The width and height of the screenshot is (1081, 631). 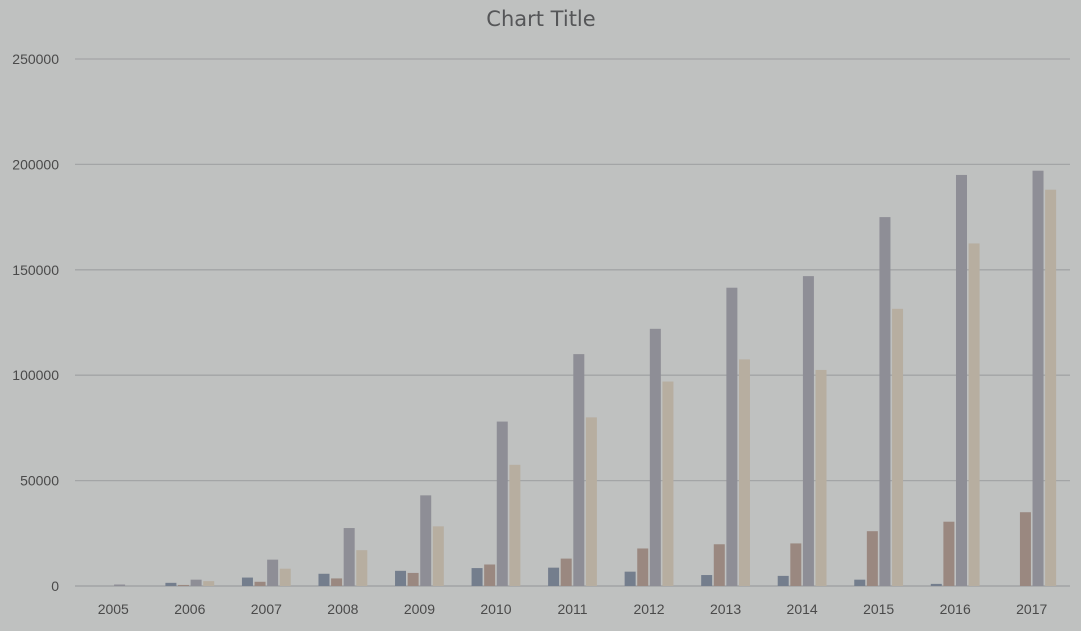 What do you see at coordinates (725, 609) in the screenshot?
I see `x-tick-label: 2013` at bounding box center [725, 609].